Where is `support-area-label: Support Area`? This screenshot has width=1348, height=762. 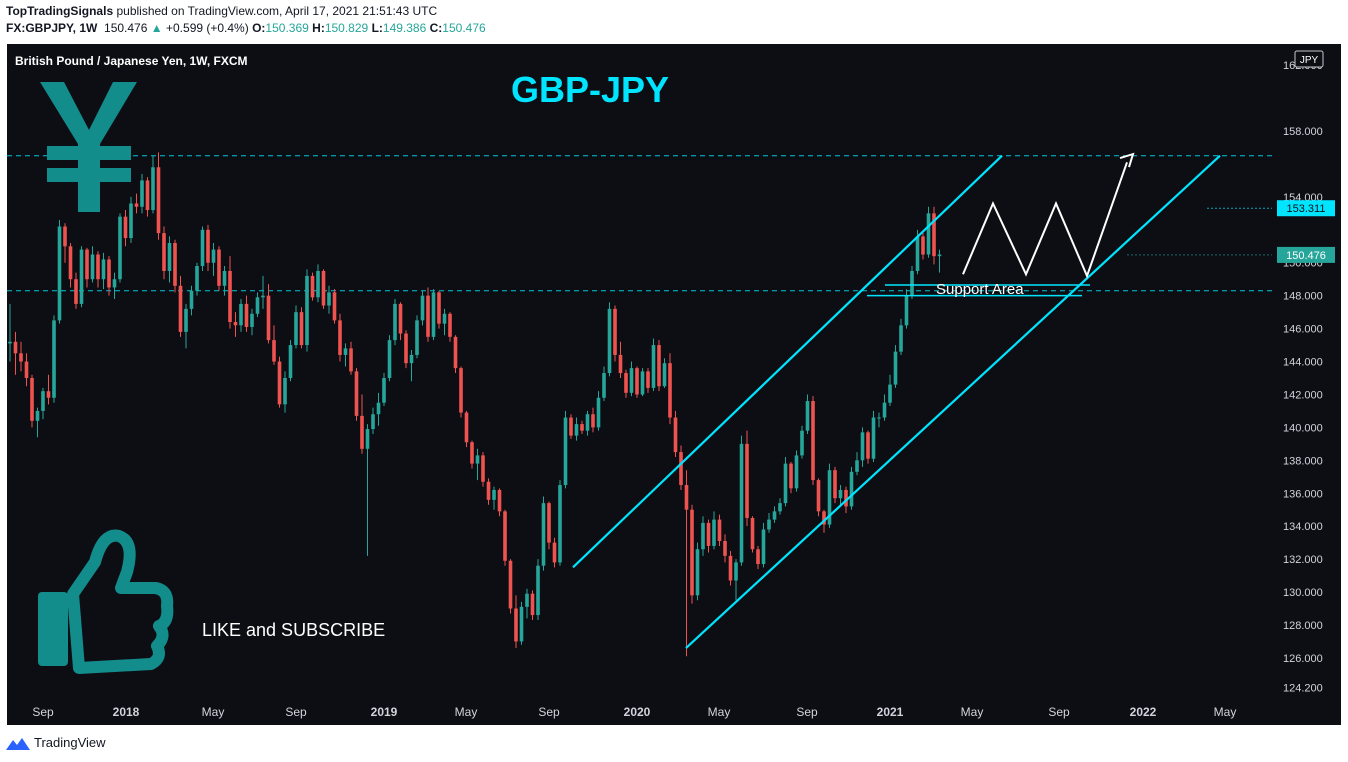
support-area-label: Support Area is located at coordinates (980, 289).